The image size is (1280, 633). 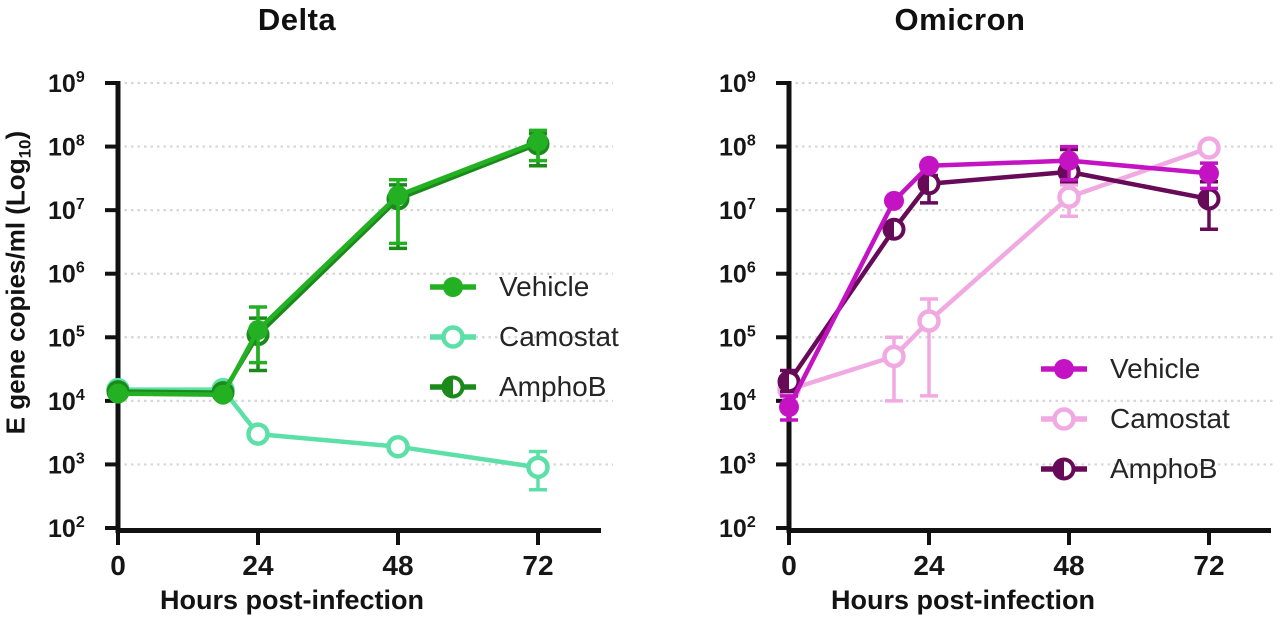 What do you see at coordinates (25, 149) in the screenshot?
I see `y-axis-title-subscript: 10` at bounding box center [25, 149].